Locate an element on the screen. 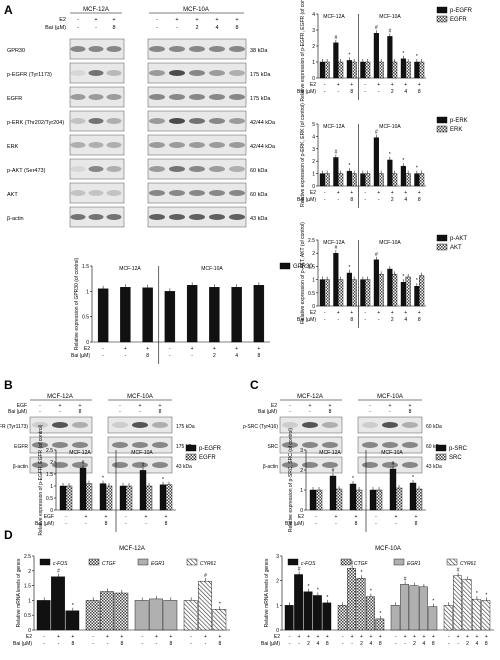  y-tick-label: 0 is located at coordinates (29, 631).